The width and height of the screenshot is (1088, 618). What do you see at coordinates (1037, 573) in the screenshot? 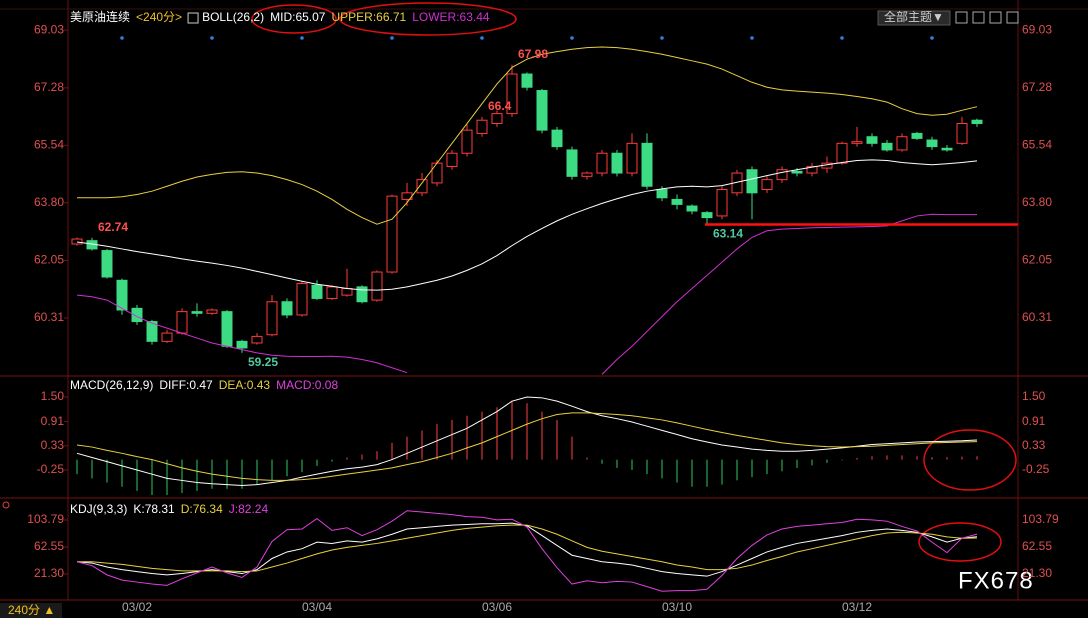
I see `y-tick-label: 21.30` at bounding box center [1037, 573].